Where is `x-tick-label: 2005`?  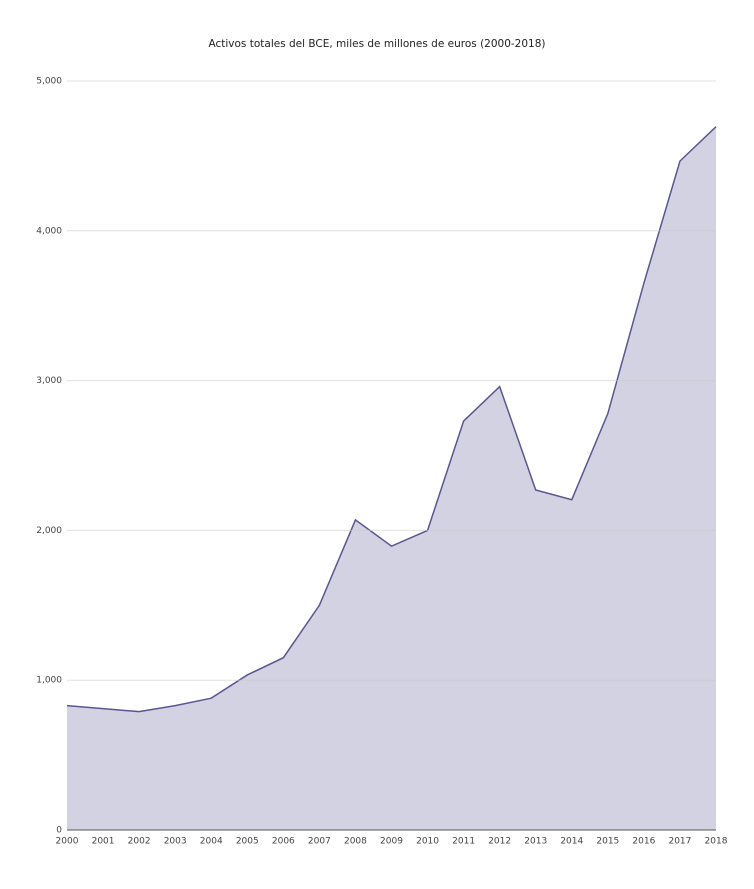
x-tick-label: 2005 is located at coordinates (247, 842).